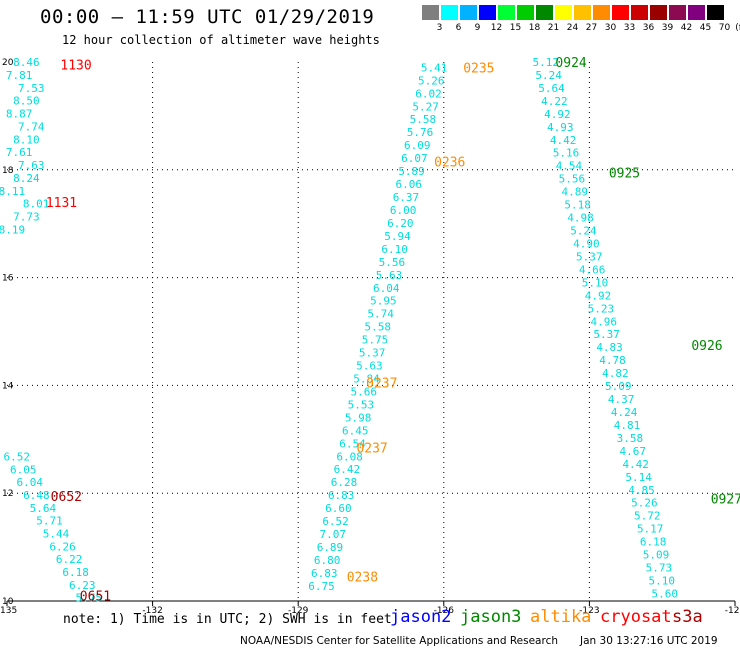 This screenshot has width=740, height=650. Describe the element at coordinates (601, 308) in the screenshot. I see `swh-value-label: 5.23` at that location.